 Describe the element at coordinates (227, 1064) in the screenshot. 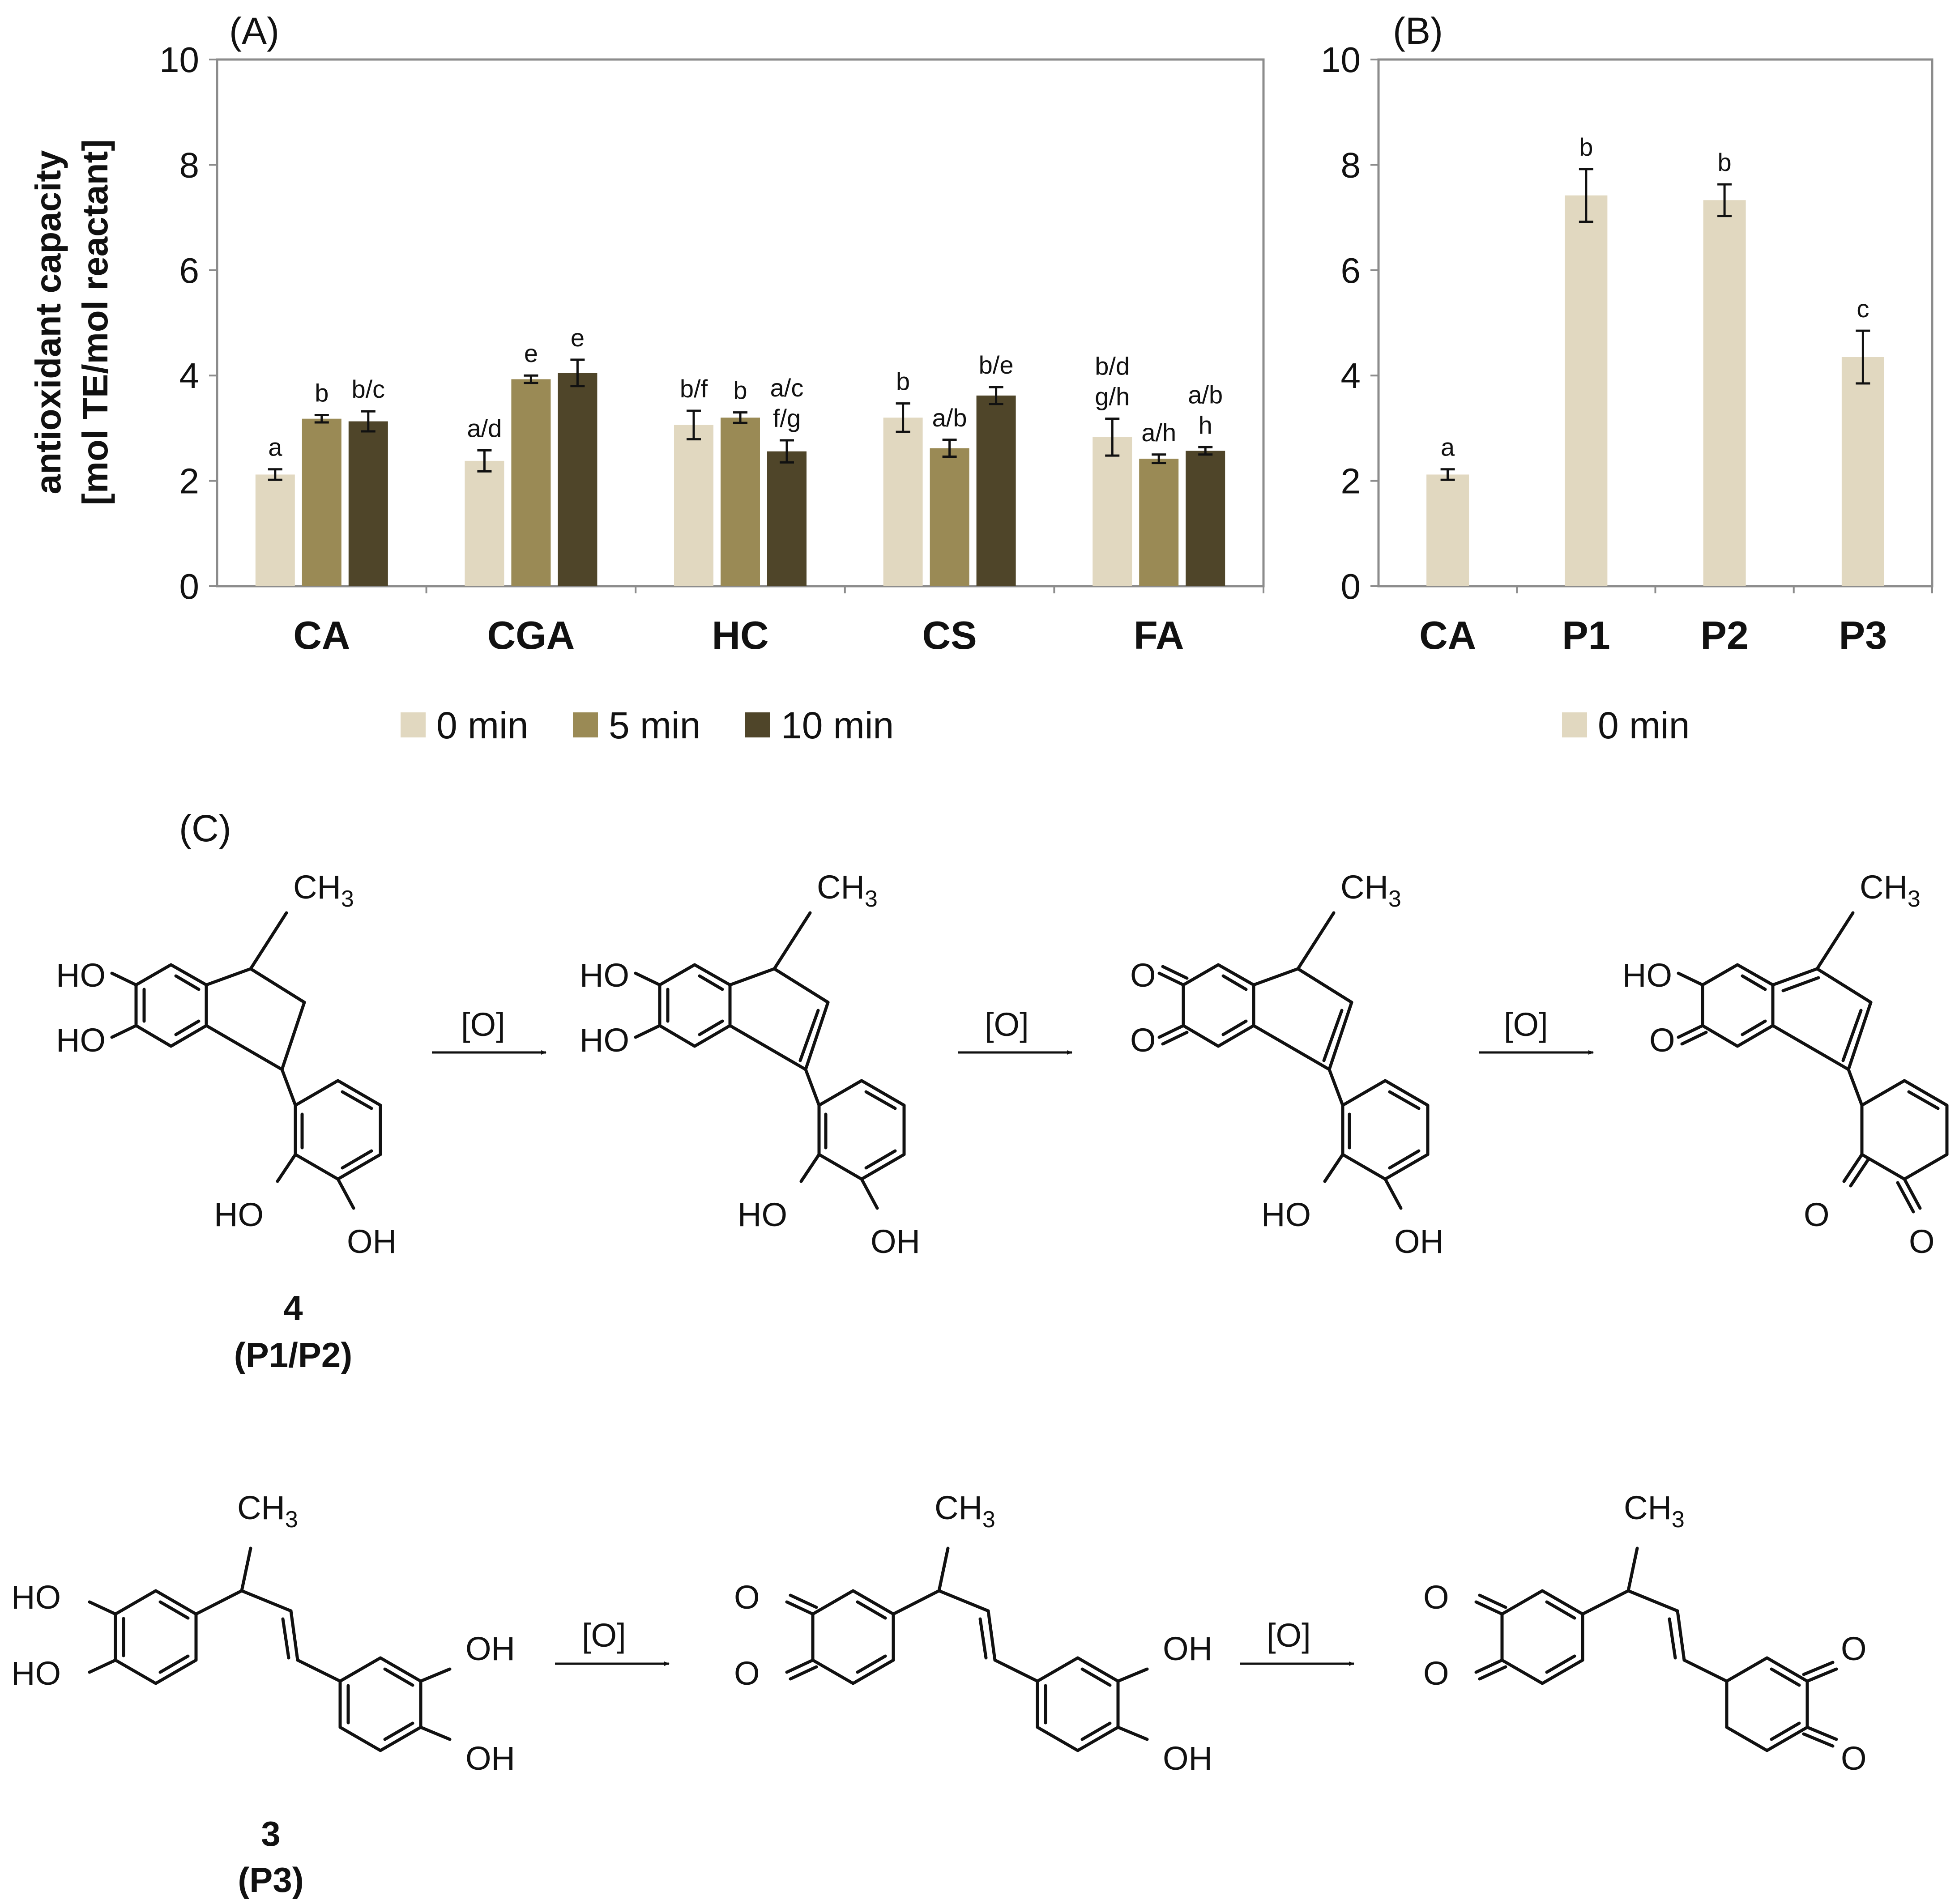

I see `molecule-4-labels: CH3 HO HO HO OH` at that location.